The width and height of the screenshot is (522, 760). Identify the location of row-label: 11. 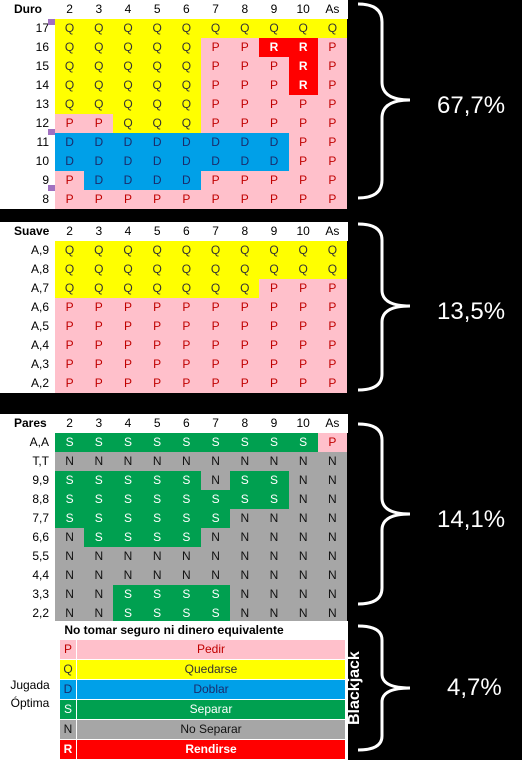
(27, 142).